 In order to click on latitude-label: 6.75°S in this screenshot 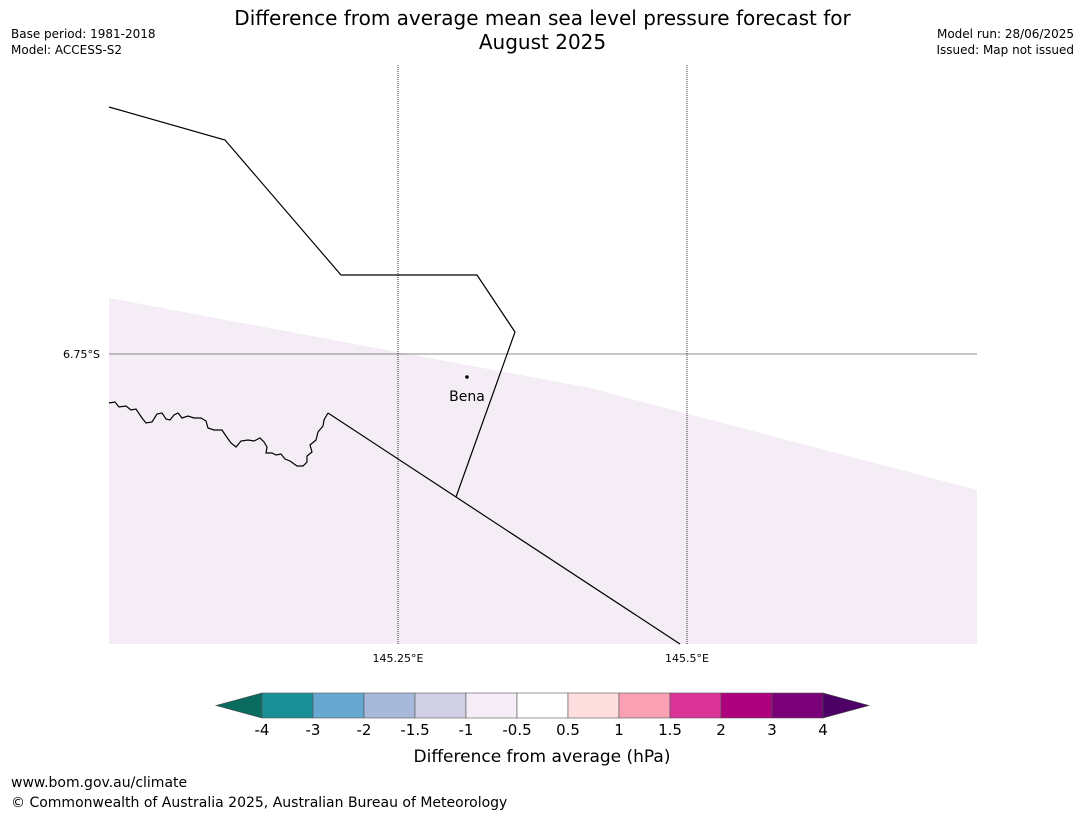, I will do `click(81, 354)`.